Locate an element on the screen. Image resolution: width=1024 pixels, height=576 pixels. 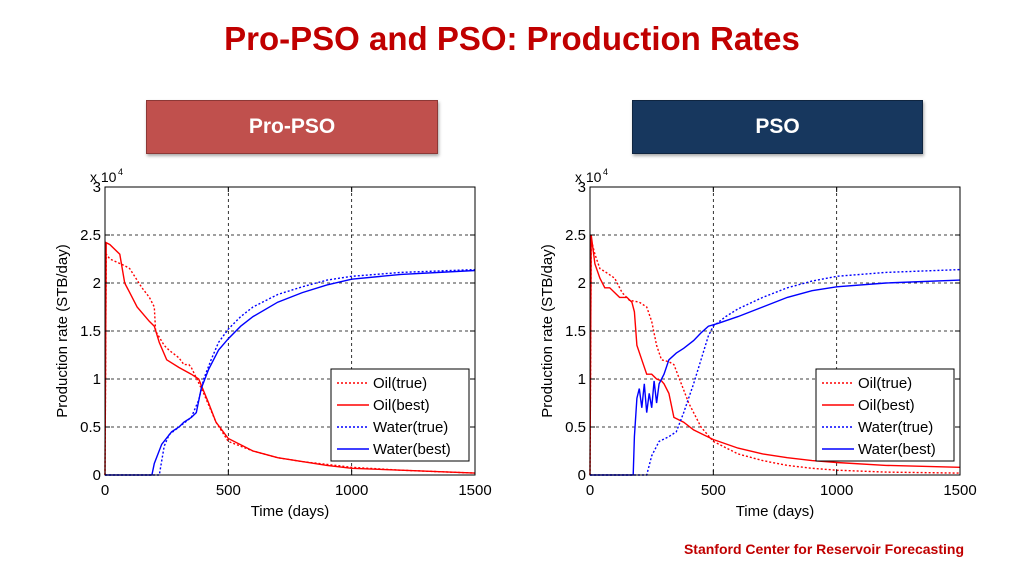
series-line-water-true is located at coordinates (775, 372).